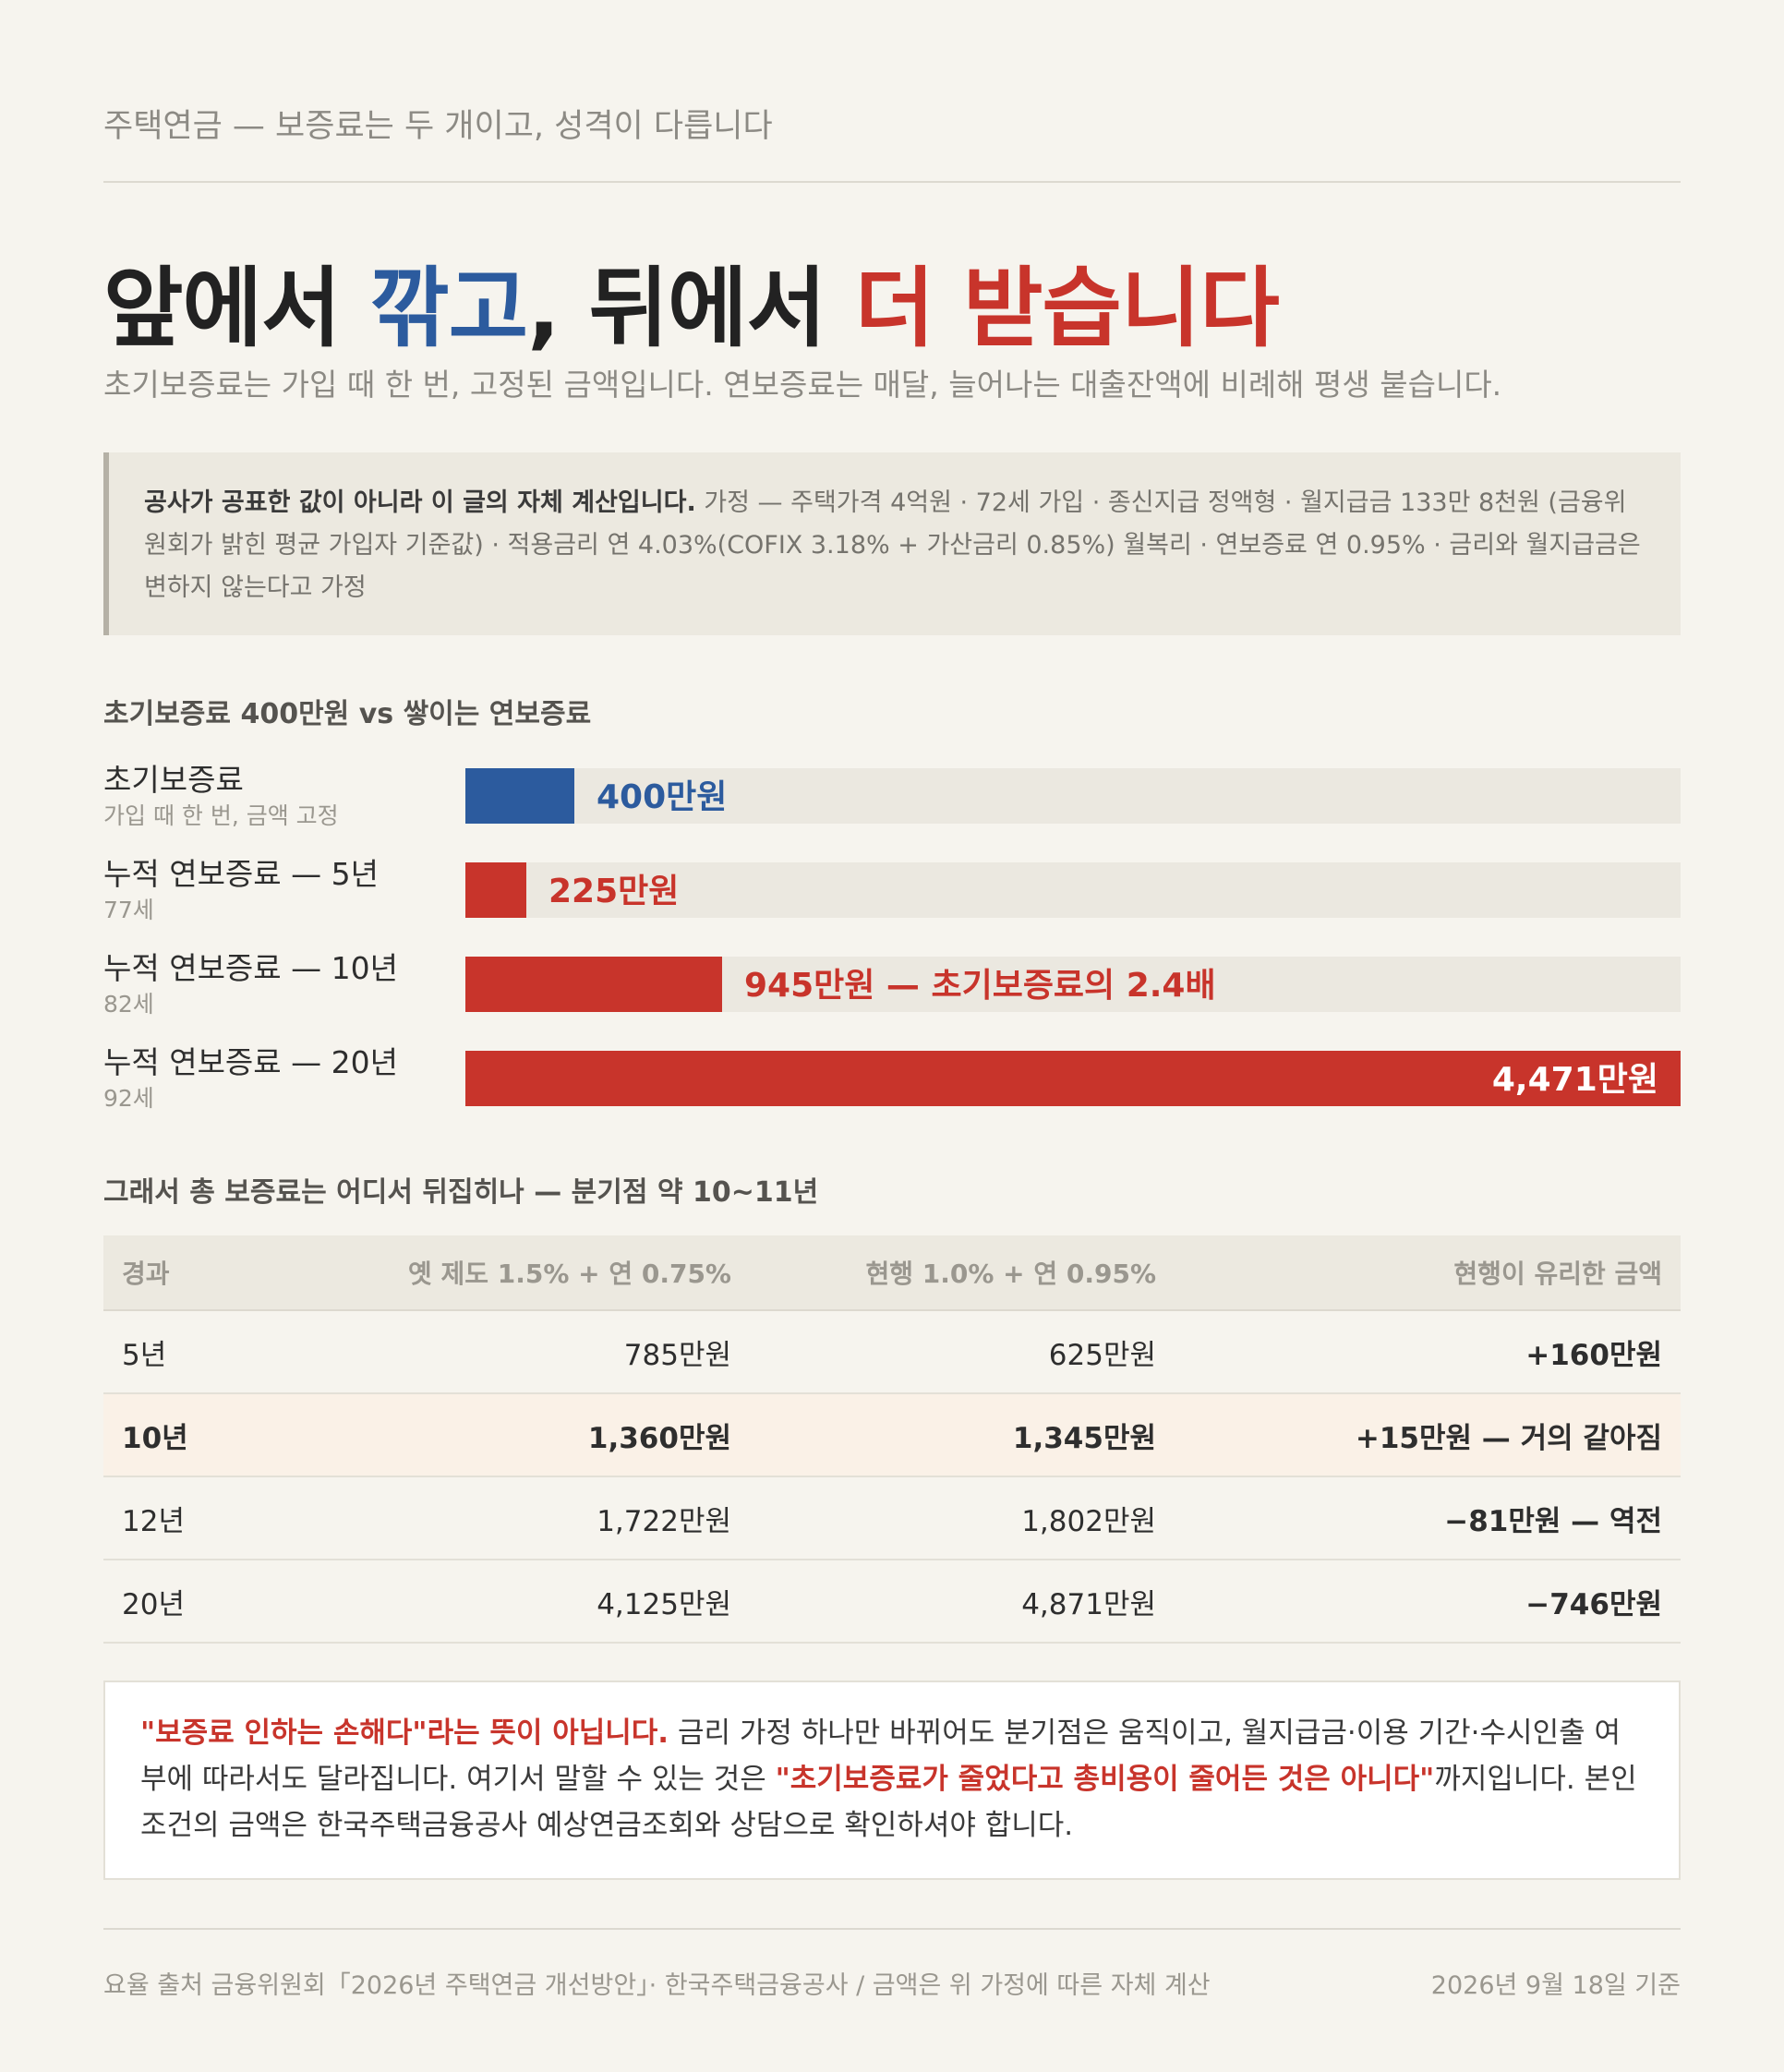 This screenshot has width=1784, height=2072. What do you see at coordinates (214, 1602) in the screenshot?
I see `cell-period: 20년` at bounding box center [214, 1602].